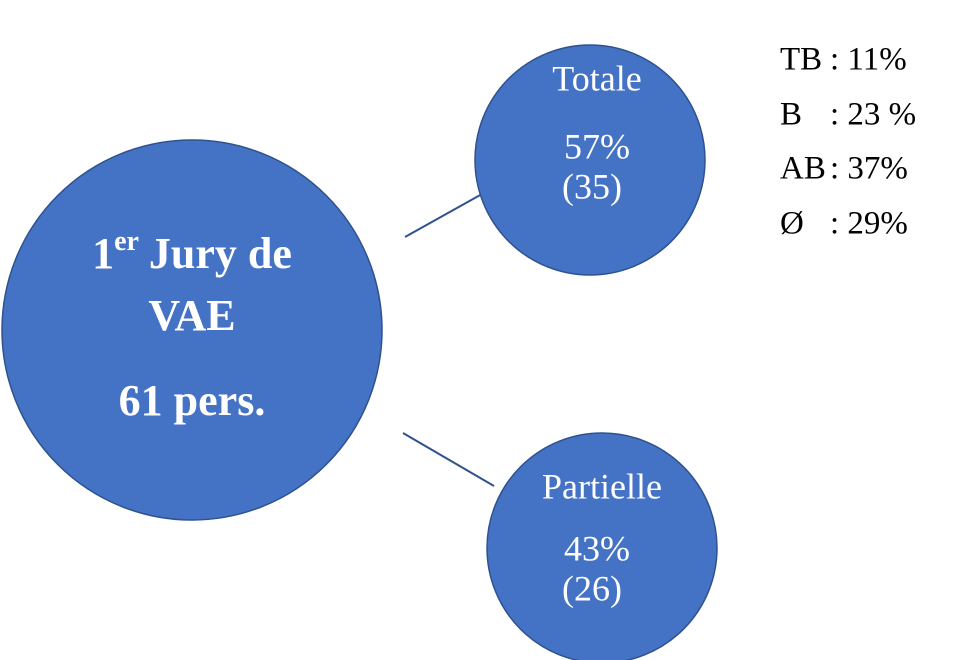 The height and width of the screenshot is (660, 965). I want to click on main-line2: VAE, so click(191, 315).